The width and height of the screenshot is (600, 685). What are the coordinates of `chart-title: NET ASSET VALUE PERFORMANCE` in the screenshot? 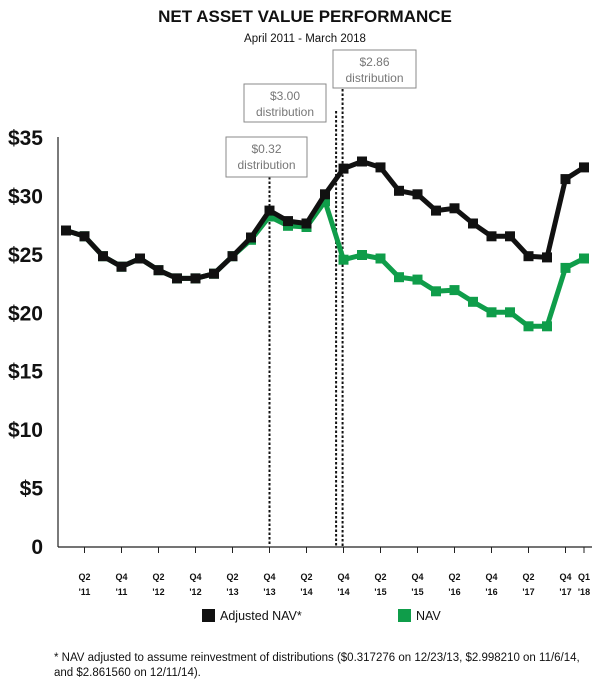 It's located at (305, 16).